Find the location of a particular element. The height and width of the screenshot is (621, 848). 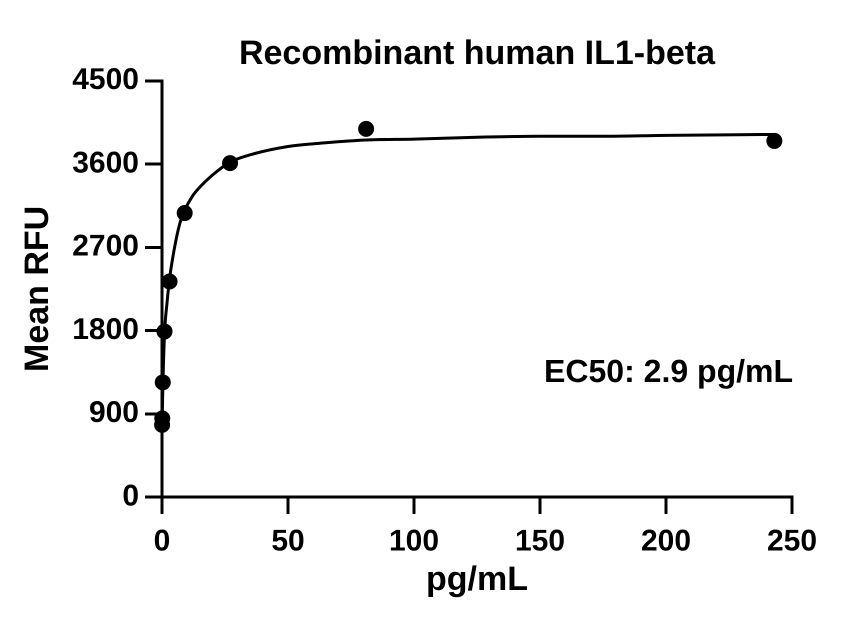

y-tick-label: 3600 is located at coordinates (105, 163).